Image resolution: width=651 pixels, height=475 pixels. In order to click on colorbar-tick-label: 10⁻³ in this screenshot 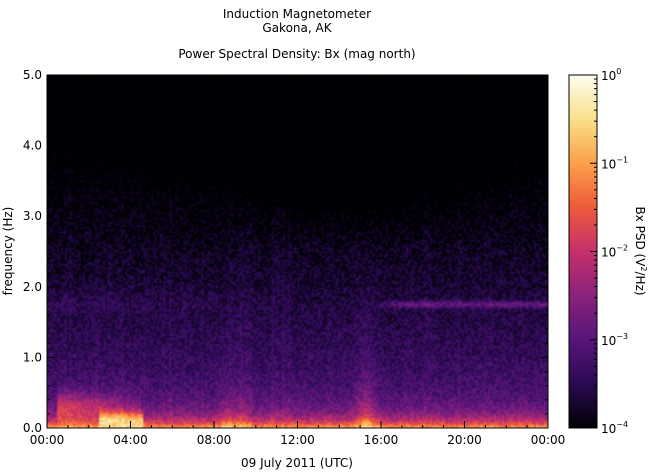, I will do `click(614, 340)`.